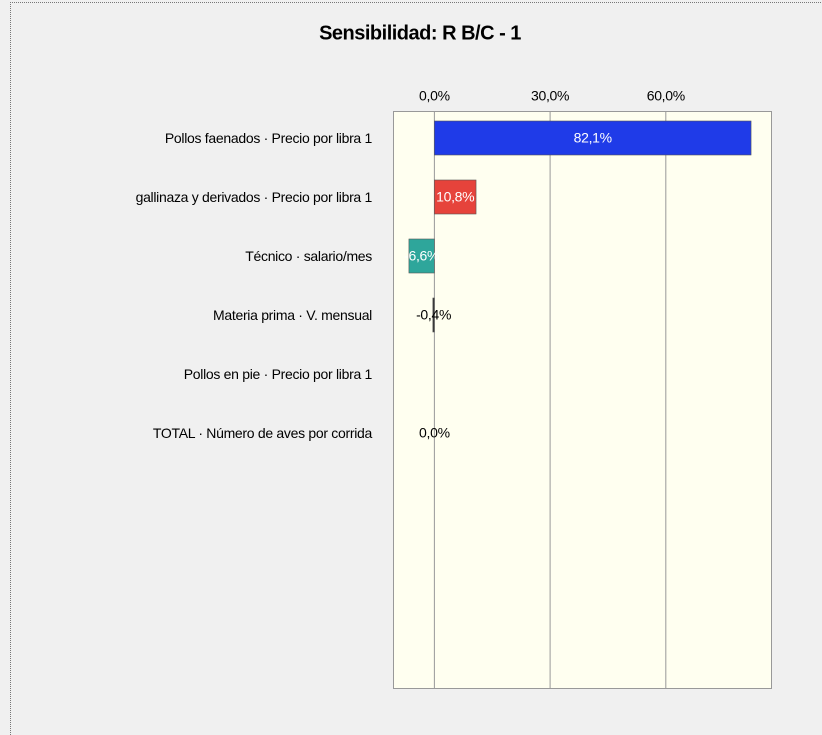  I want to click on data-label: 10,8%, so click(455, 197).